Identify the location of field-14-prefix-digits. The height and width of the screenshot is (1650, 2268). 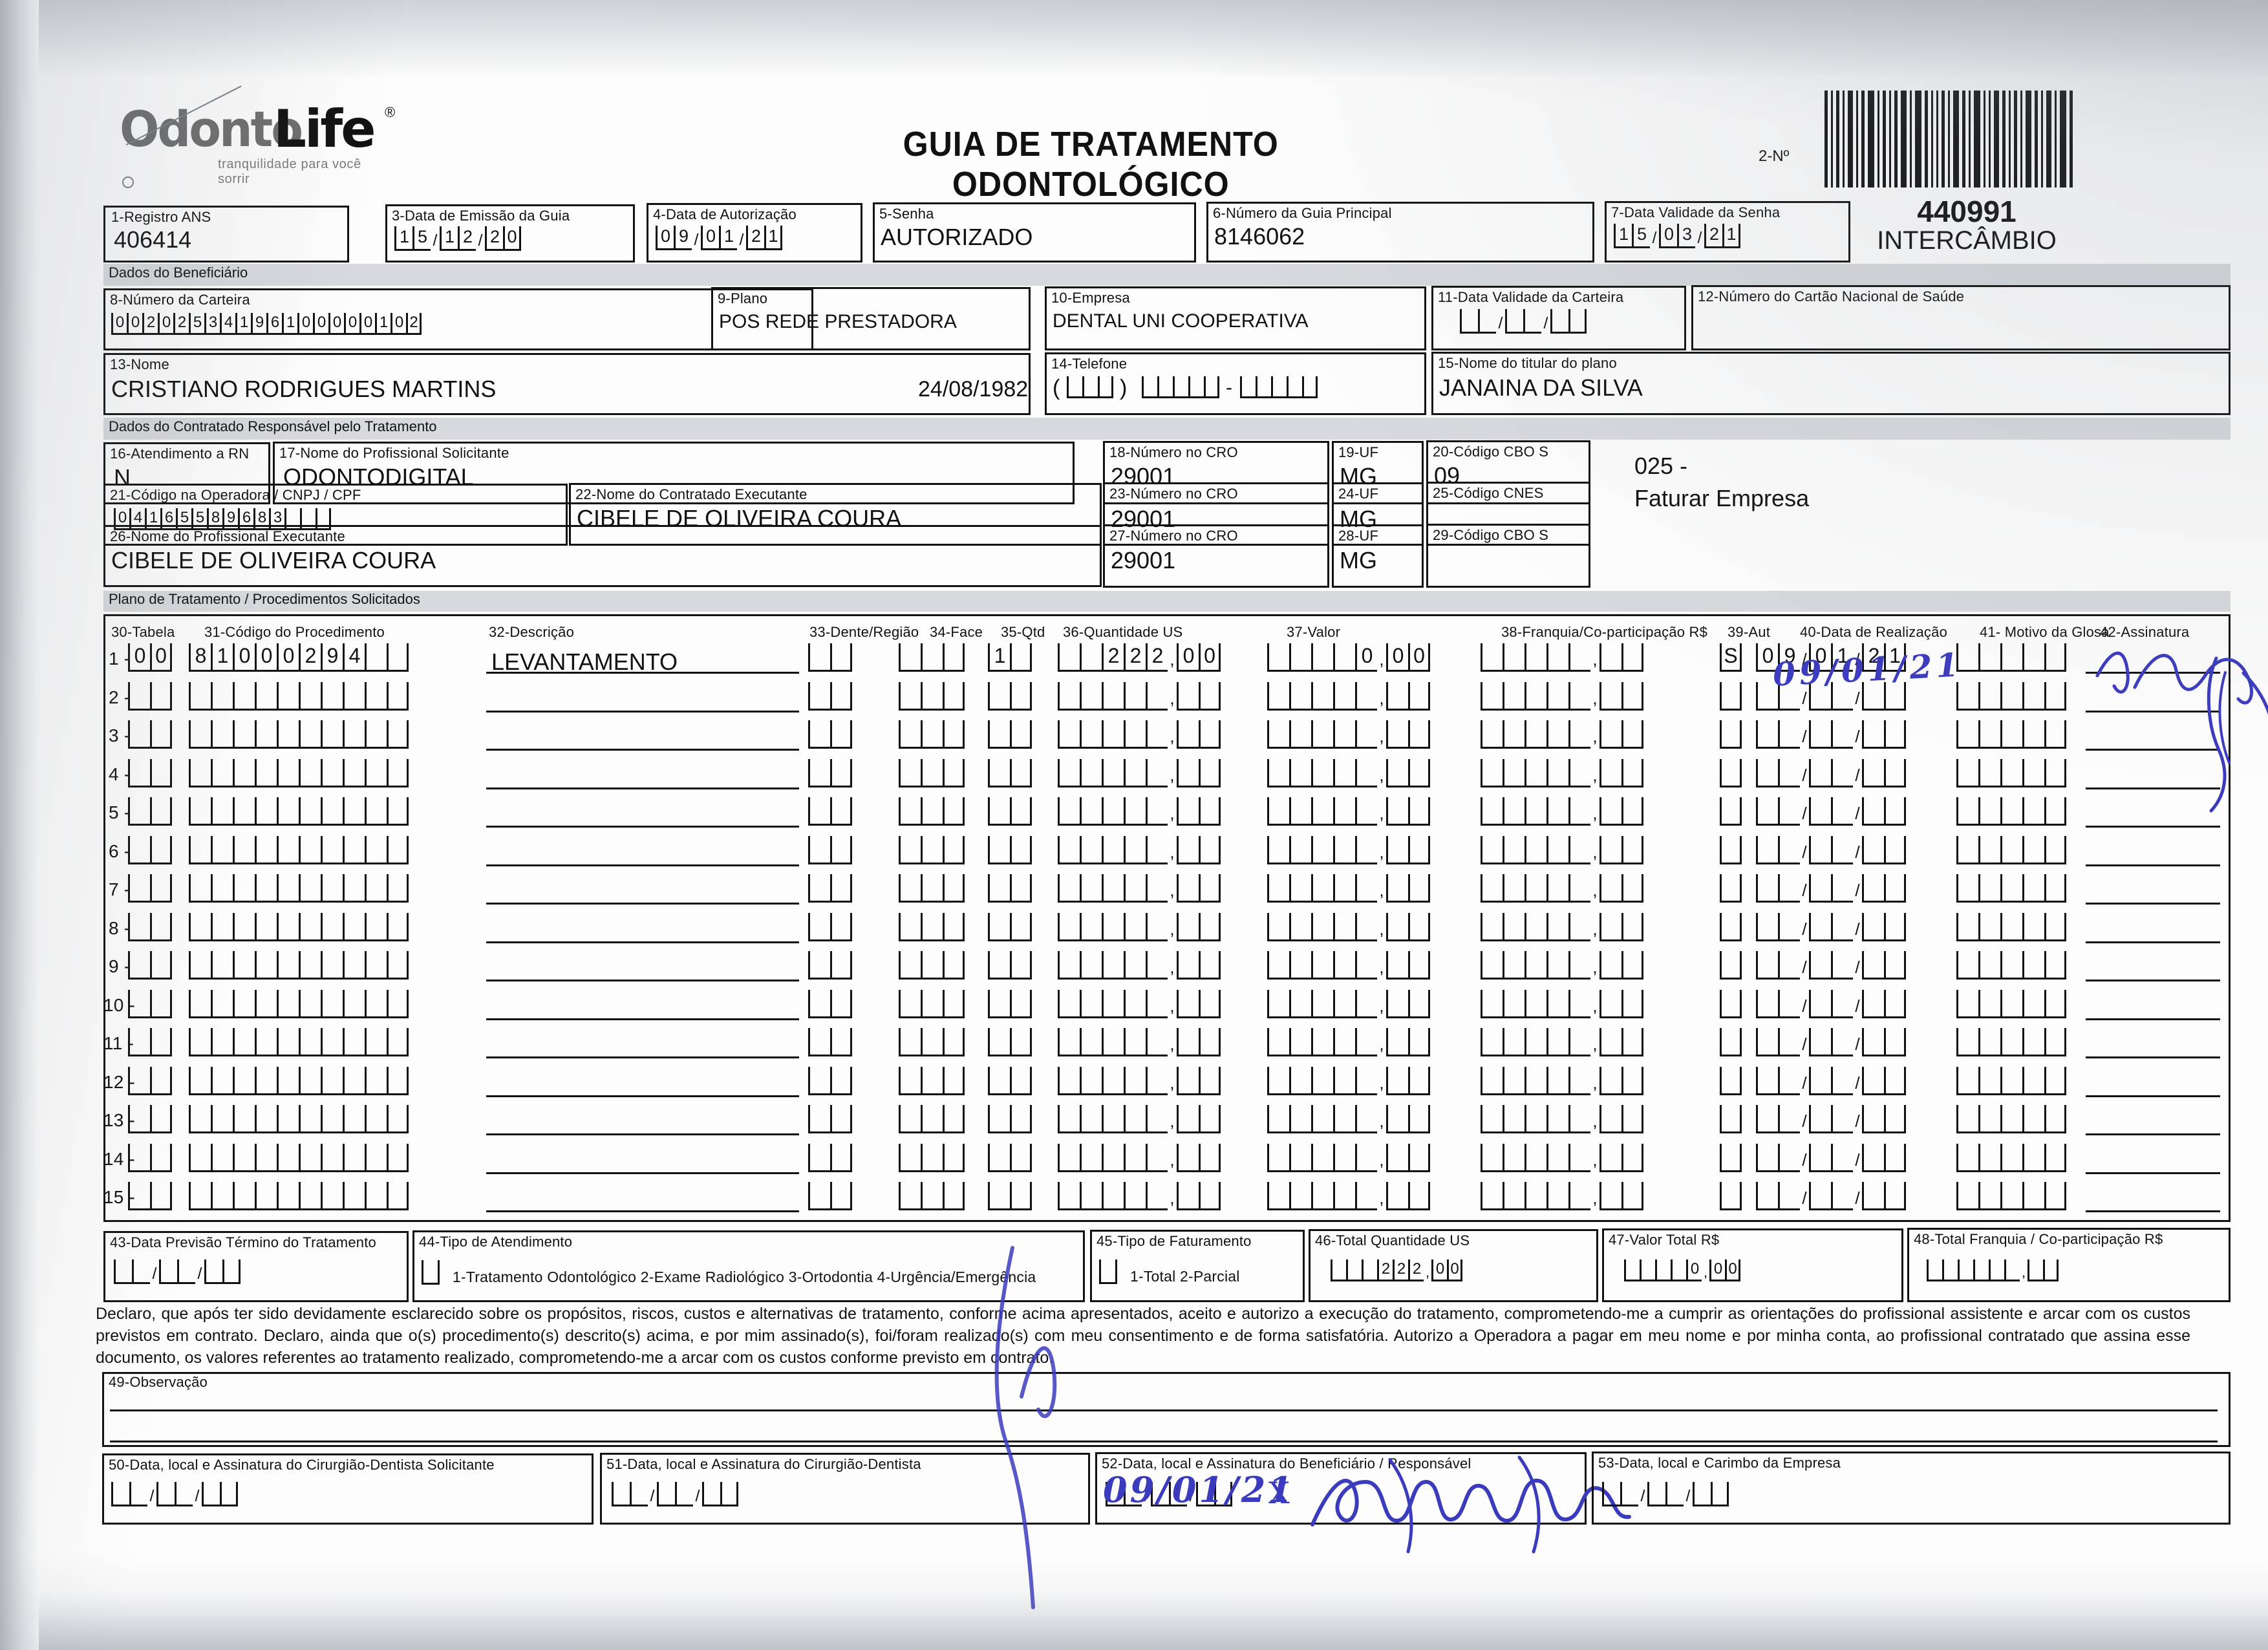
(1180, 387).